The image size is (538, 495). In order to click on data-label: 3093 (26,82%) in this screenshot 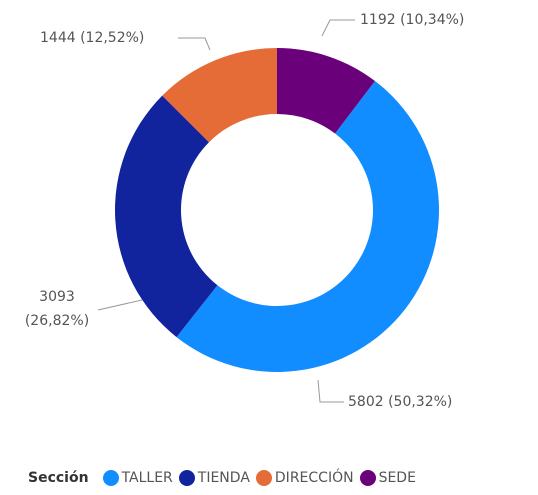, I will do `click(57, 309)`.